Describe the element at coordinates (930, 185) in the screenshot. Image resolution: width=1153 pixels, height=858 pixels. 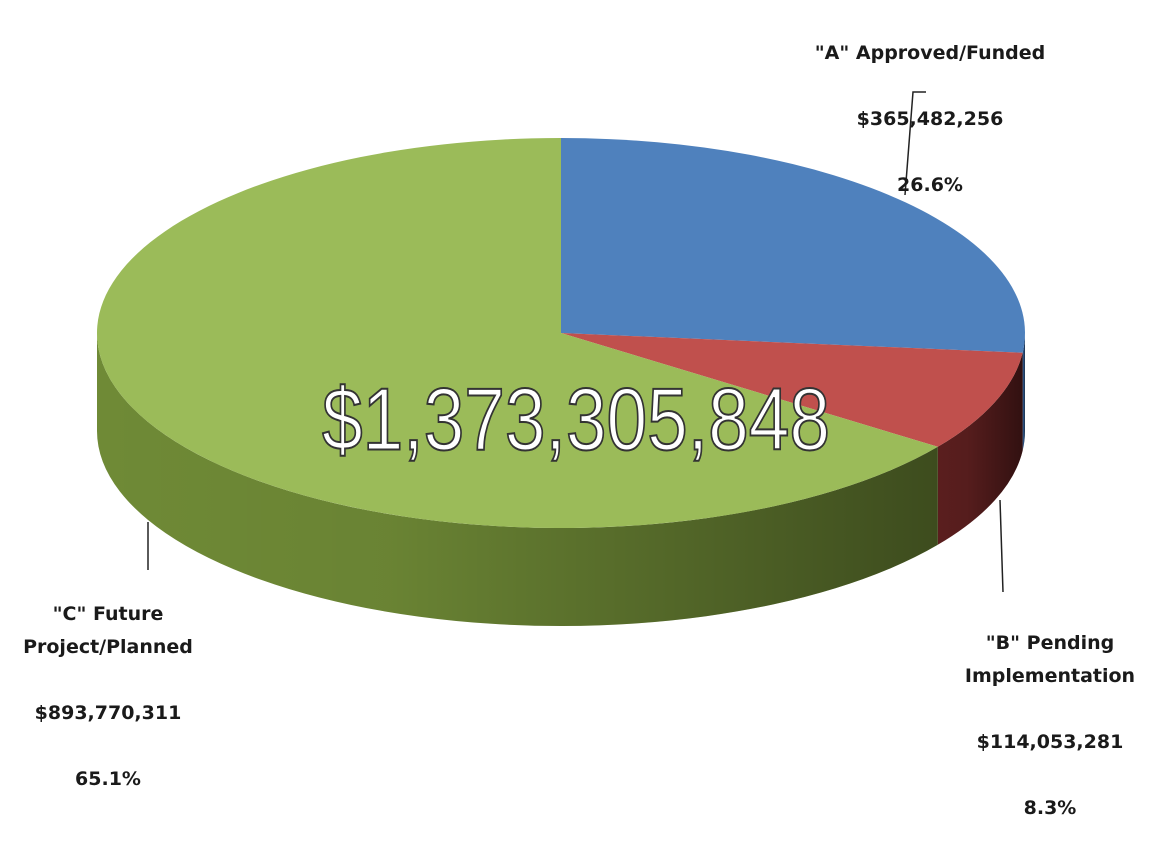
I see `percent-label: 26.6%` at that location.